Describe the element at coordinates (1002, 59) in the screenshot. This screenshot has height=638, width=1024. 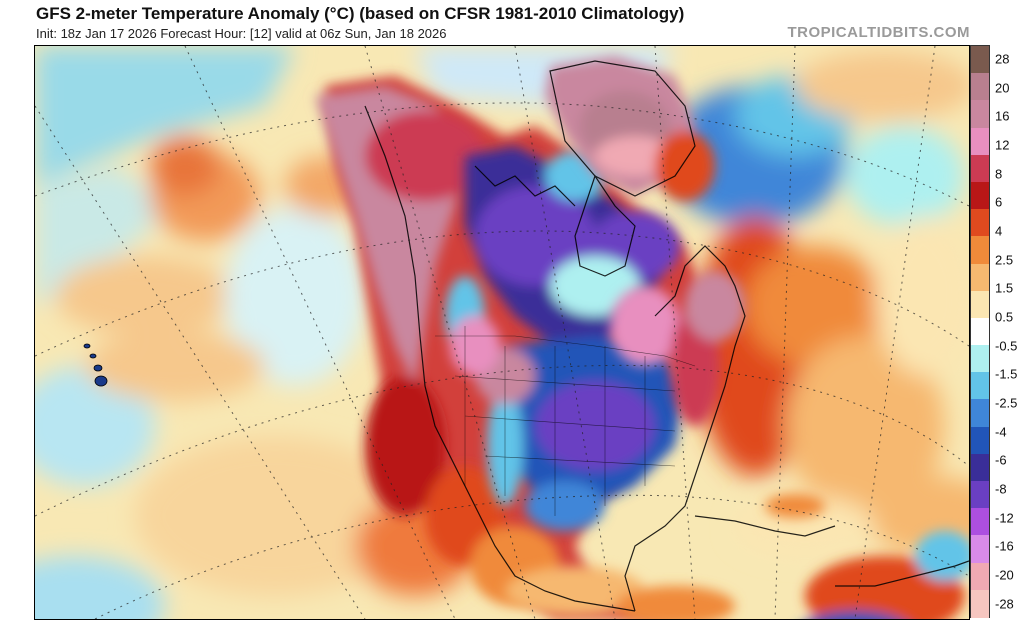
I see `colorbar-tick-label: 28` at that location.